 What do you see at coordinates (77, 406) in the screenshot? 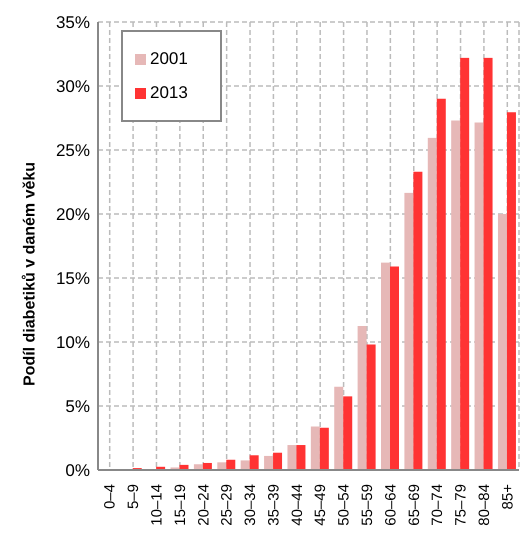
I see `y-tick-label: 5%` at bounding box center [77, 406].